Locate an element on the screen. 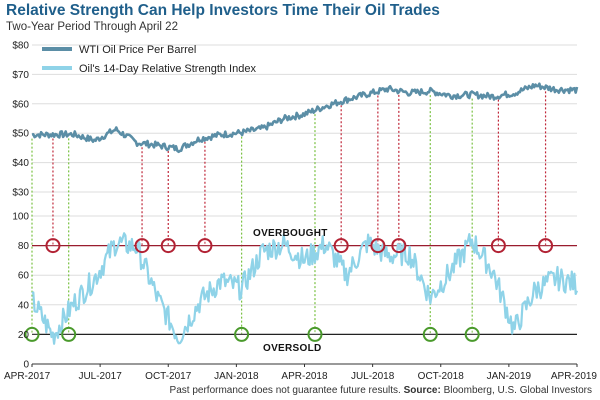  source-text: Bloomberg, U.S. Global Investors is located at coordinates (517, 390).